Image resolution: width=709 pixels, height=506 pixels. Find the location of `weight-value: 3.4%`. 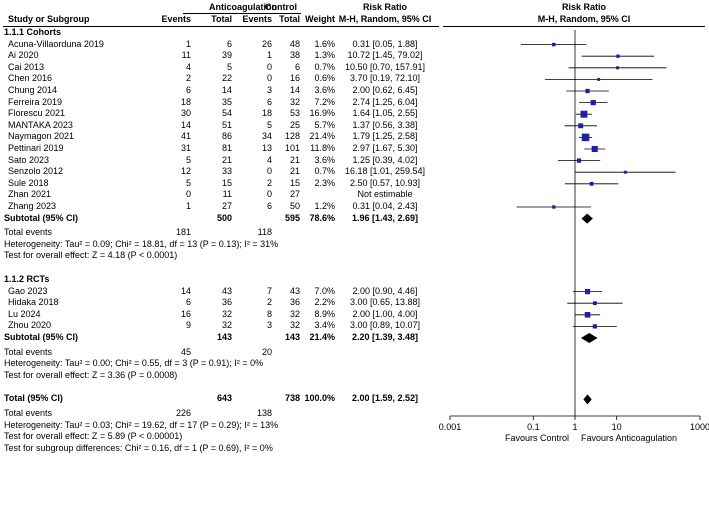

weight-value: 3.4% is located at coordinates (324, 325).